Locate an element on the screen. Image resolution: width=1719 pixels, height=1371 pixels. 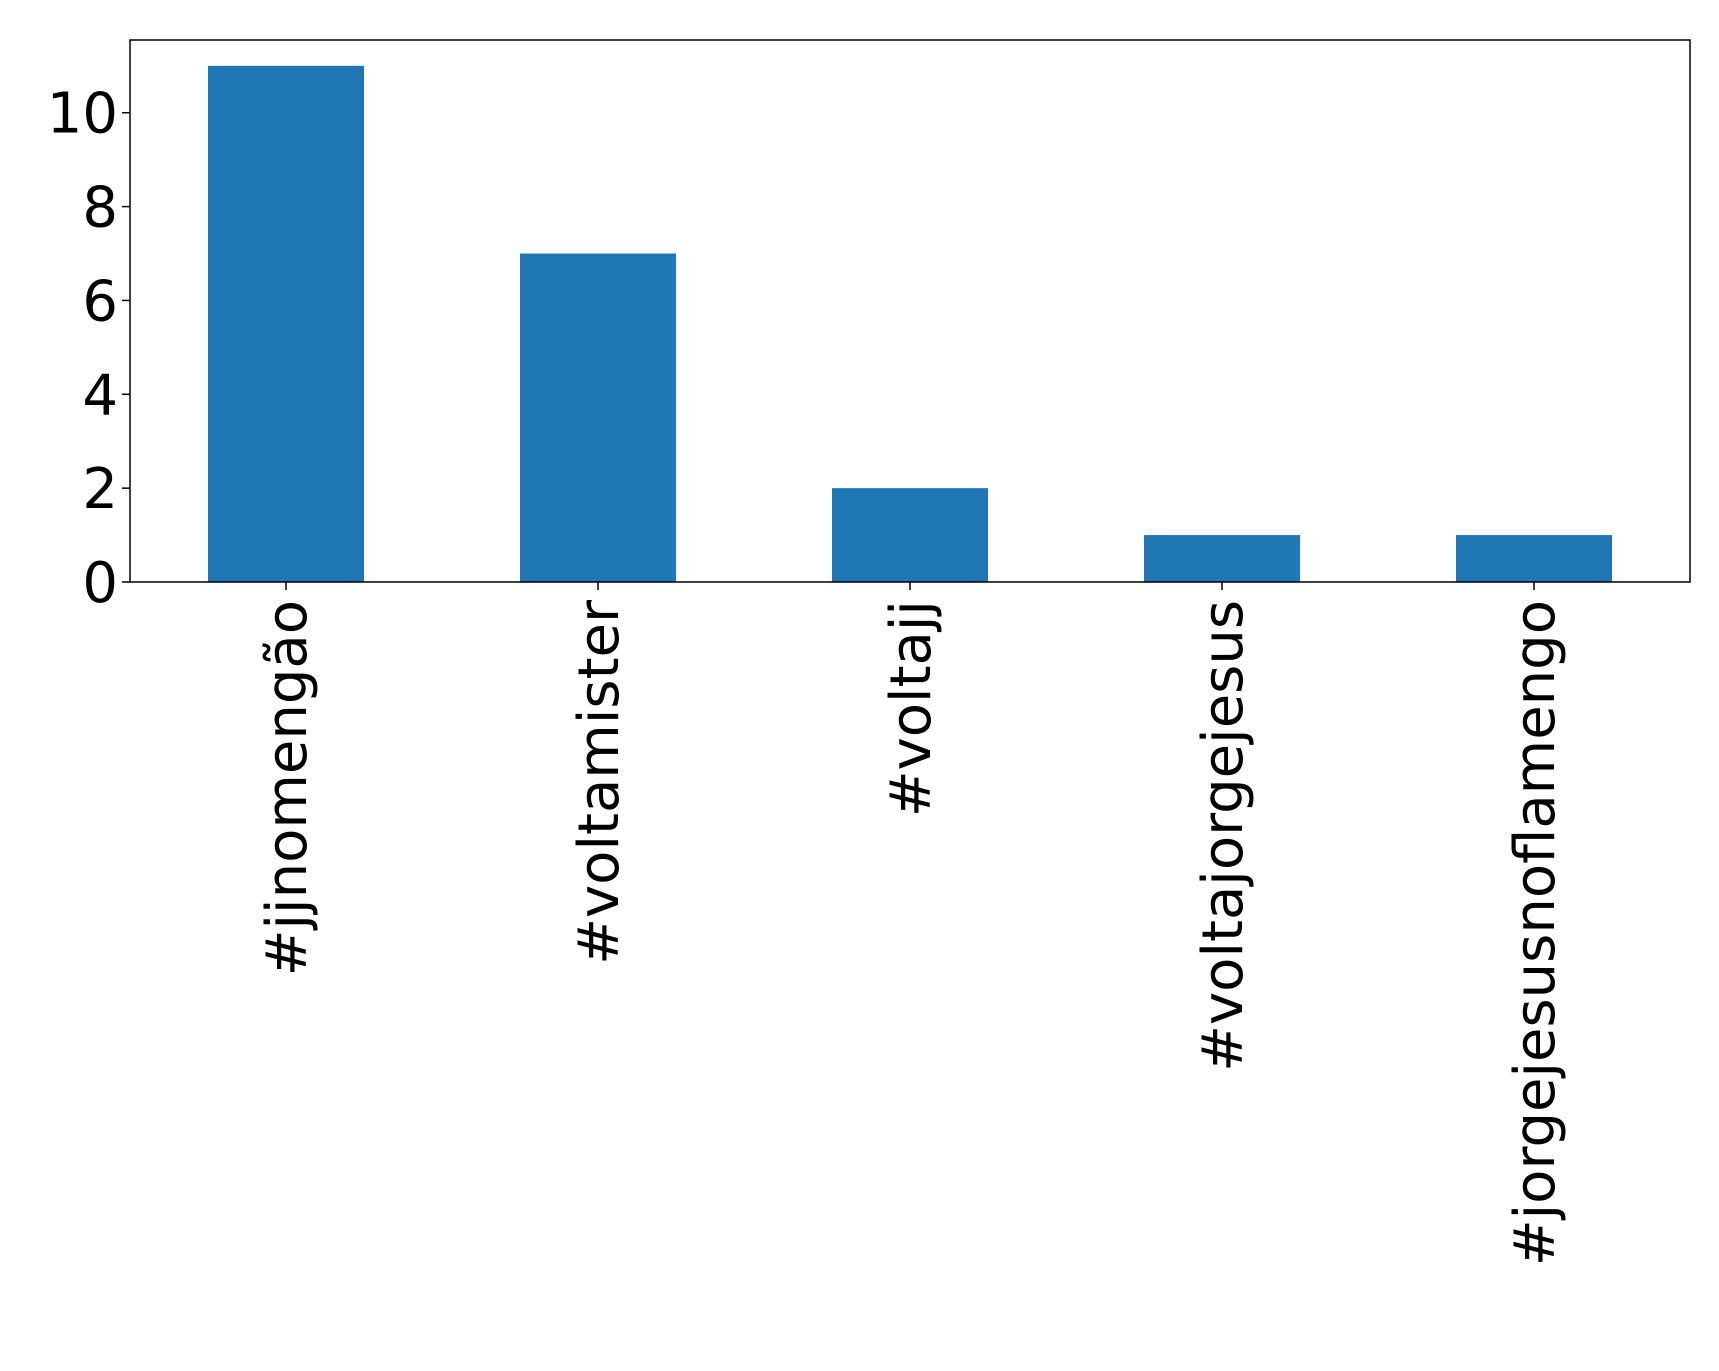
x-tick-label: #voltajorgejesus is located at coordinates (1223, 836).